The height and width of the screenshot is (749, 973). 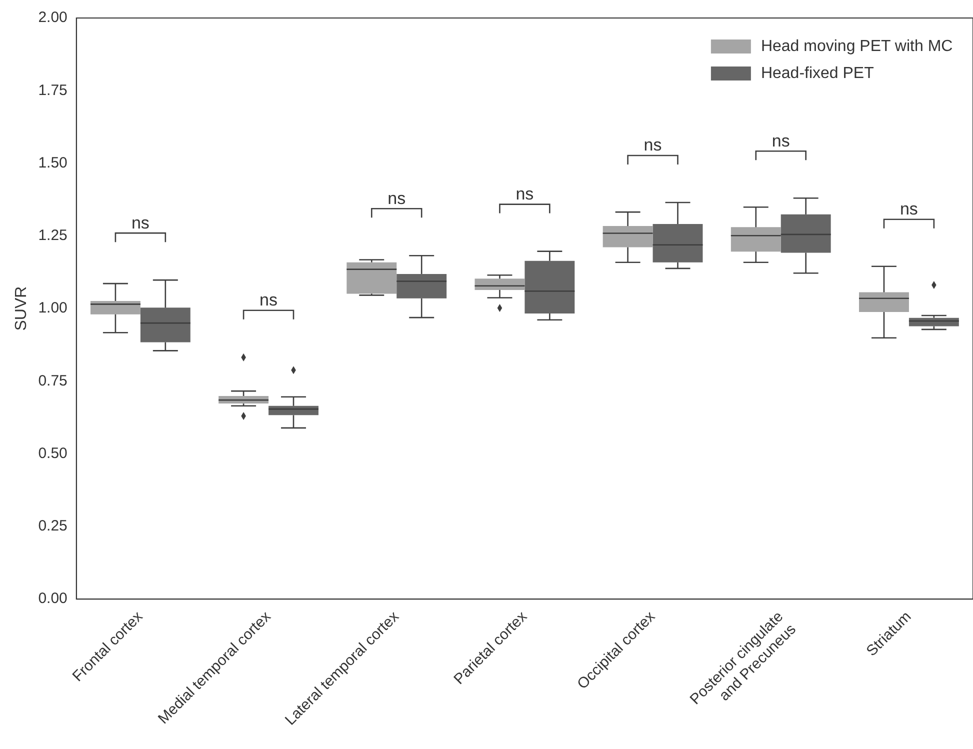 I want to click on y-tick-label: 2.00, so click(x=53, y=17).